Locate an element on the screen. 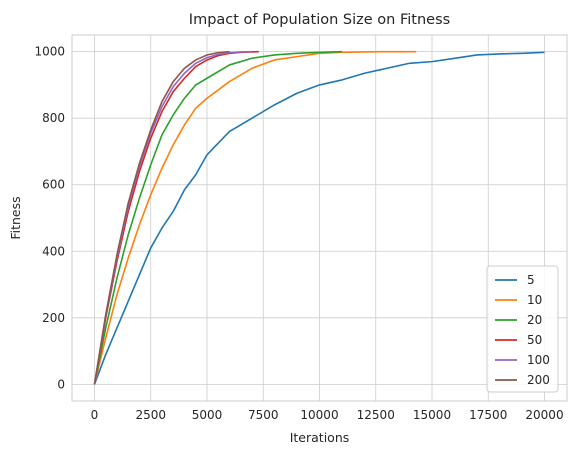  legend-label-5: 5 is located at coordinates (531, 280).